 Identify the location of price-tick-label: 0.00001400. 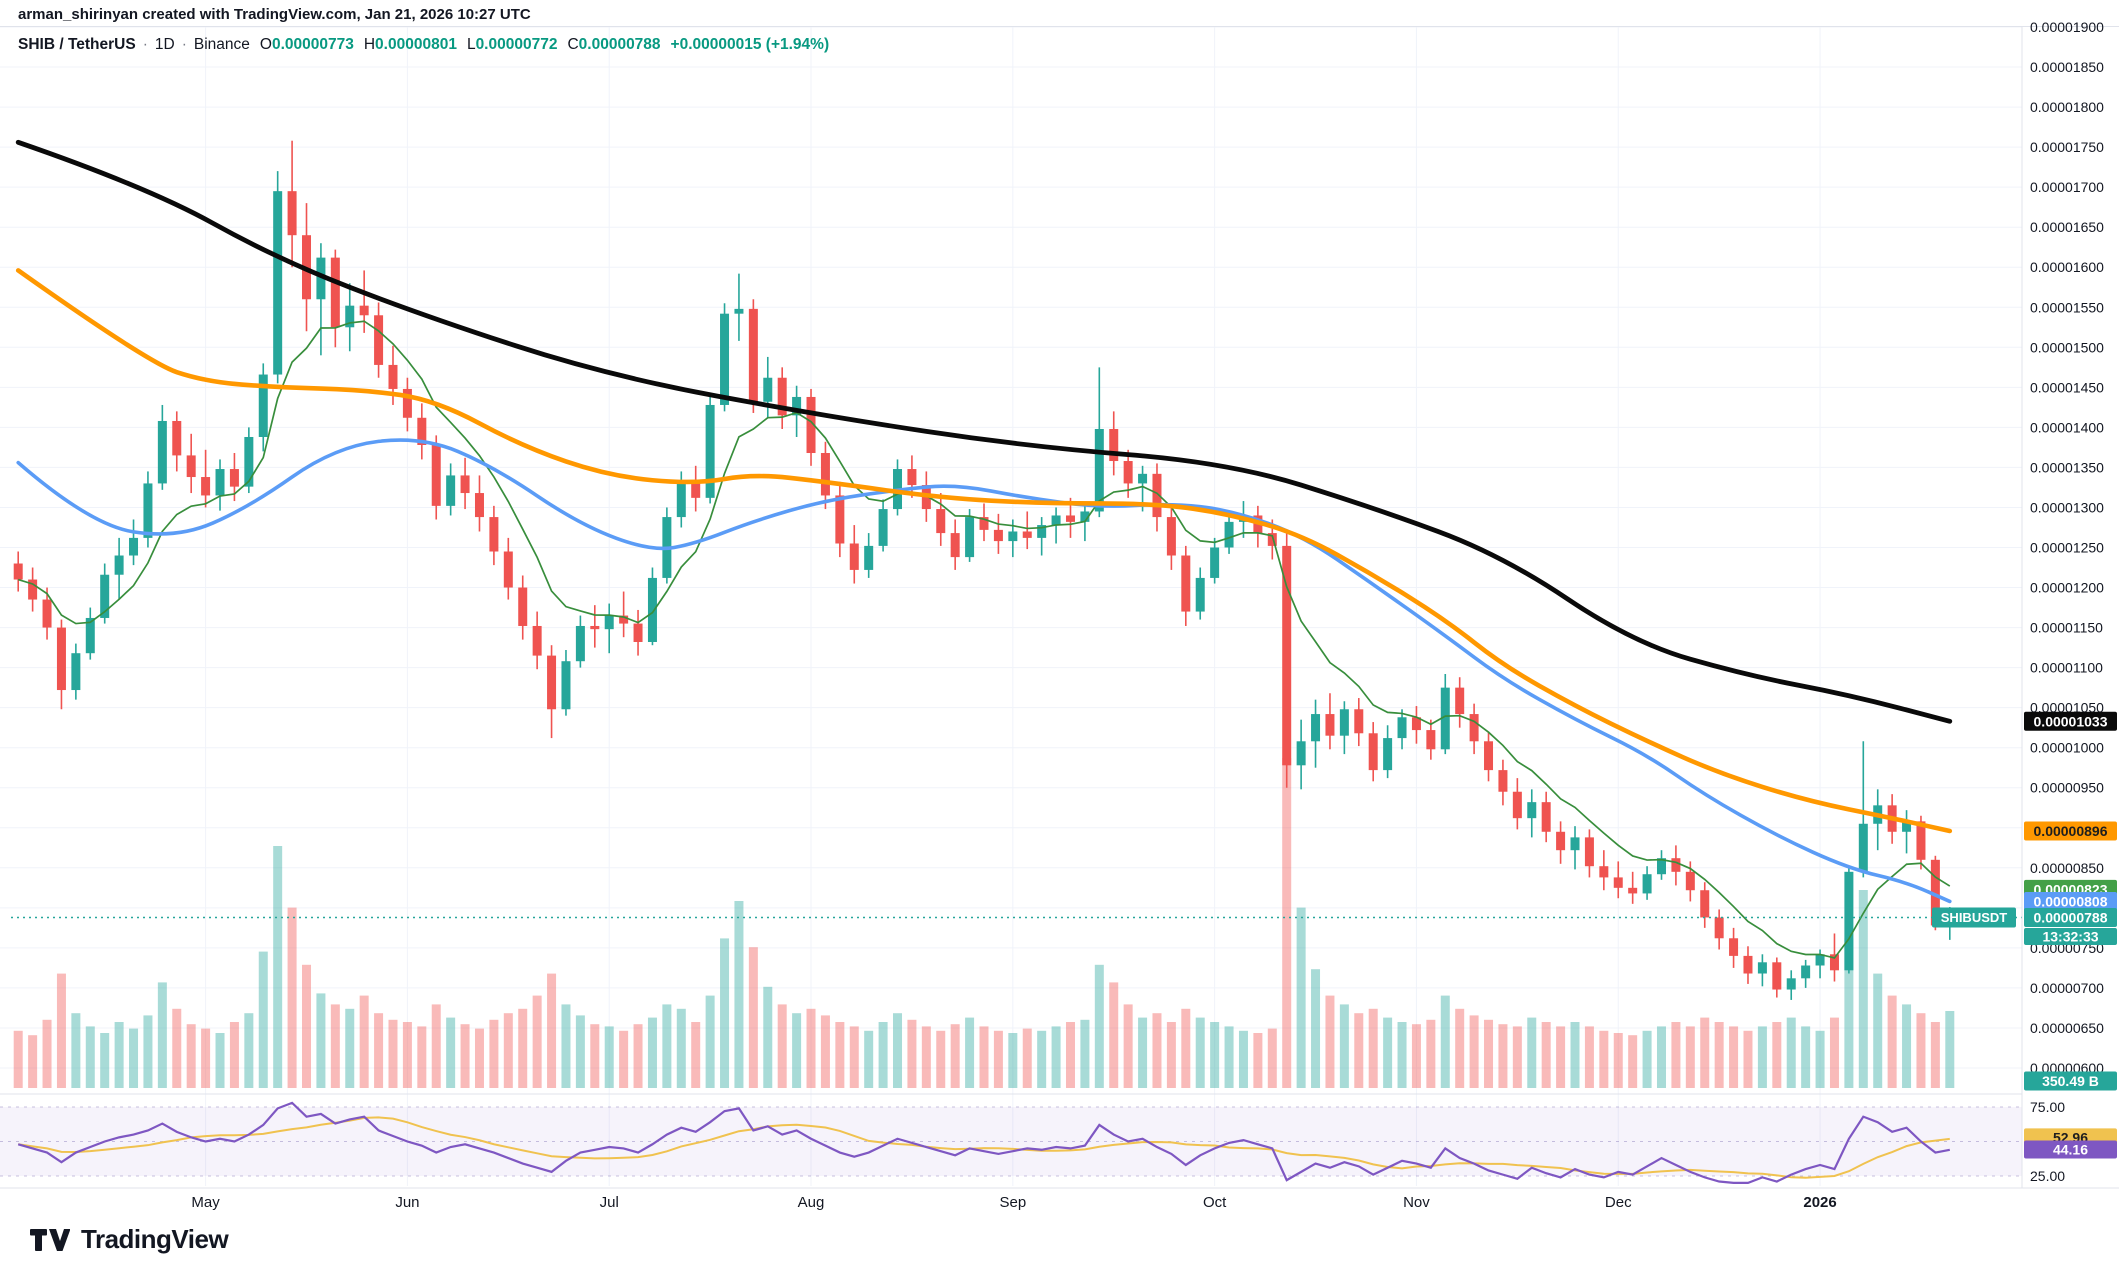
(2067, 427).